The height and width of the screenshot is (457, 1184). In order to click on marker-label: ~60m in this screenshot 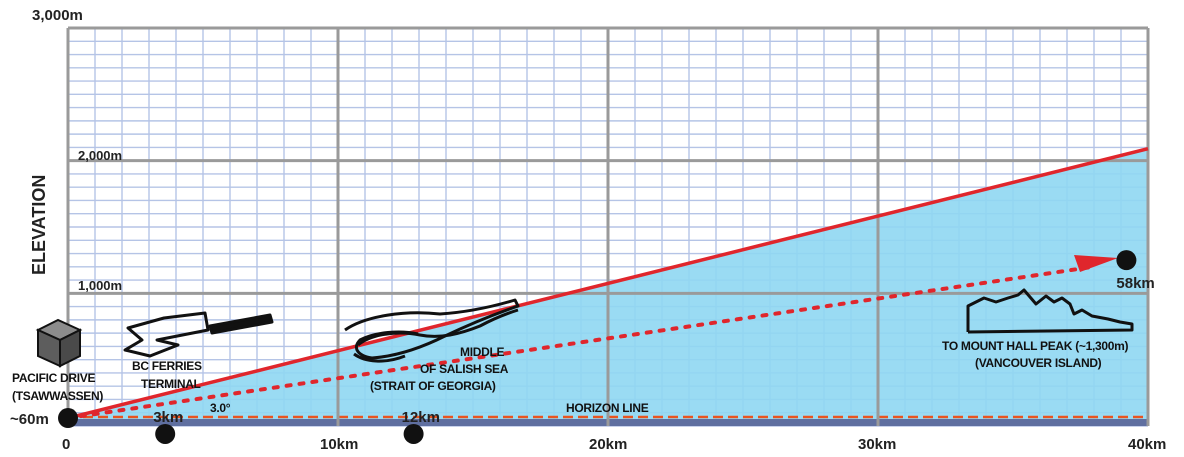, I will do `click(29, 419)`.